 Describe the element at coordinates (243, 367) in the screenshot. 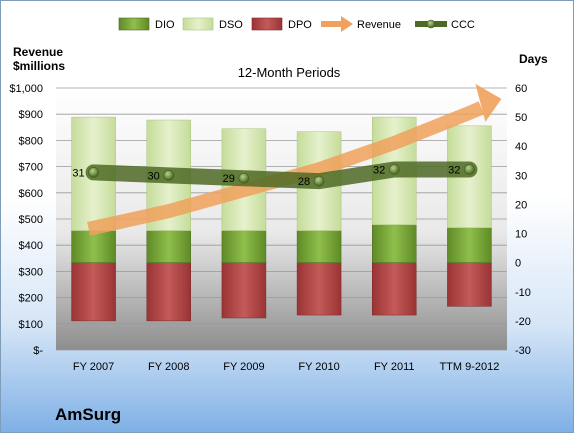

I see `x-tick-label: FY 2009` at that location.